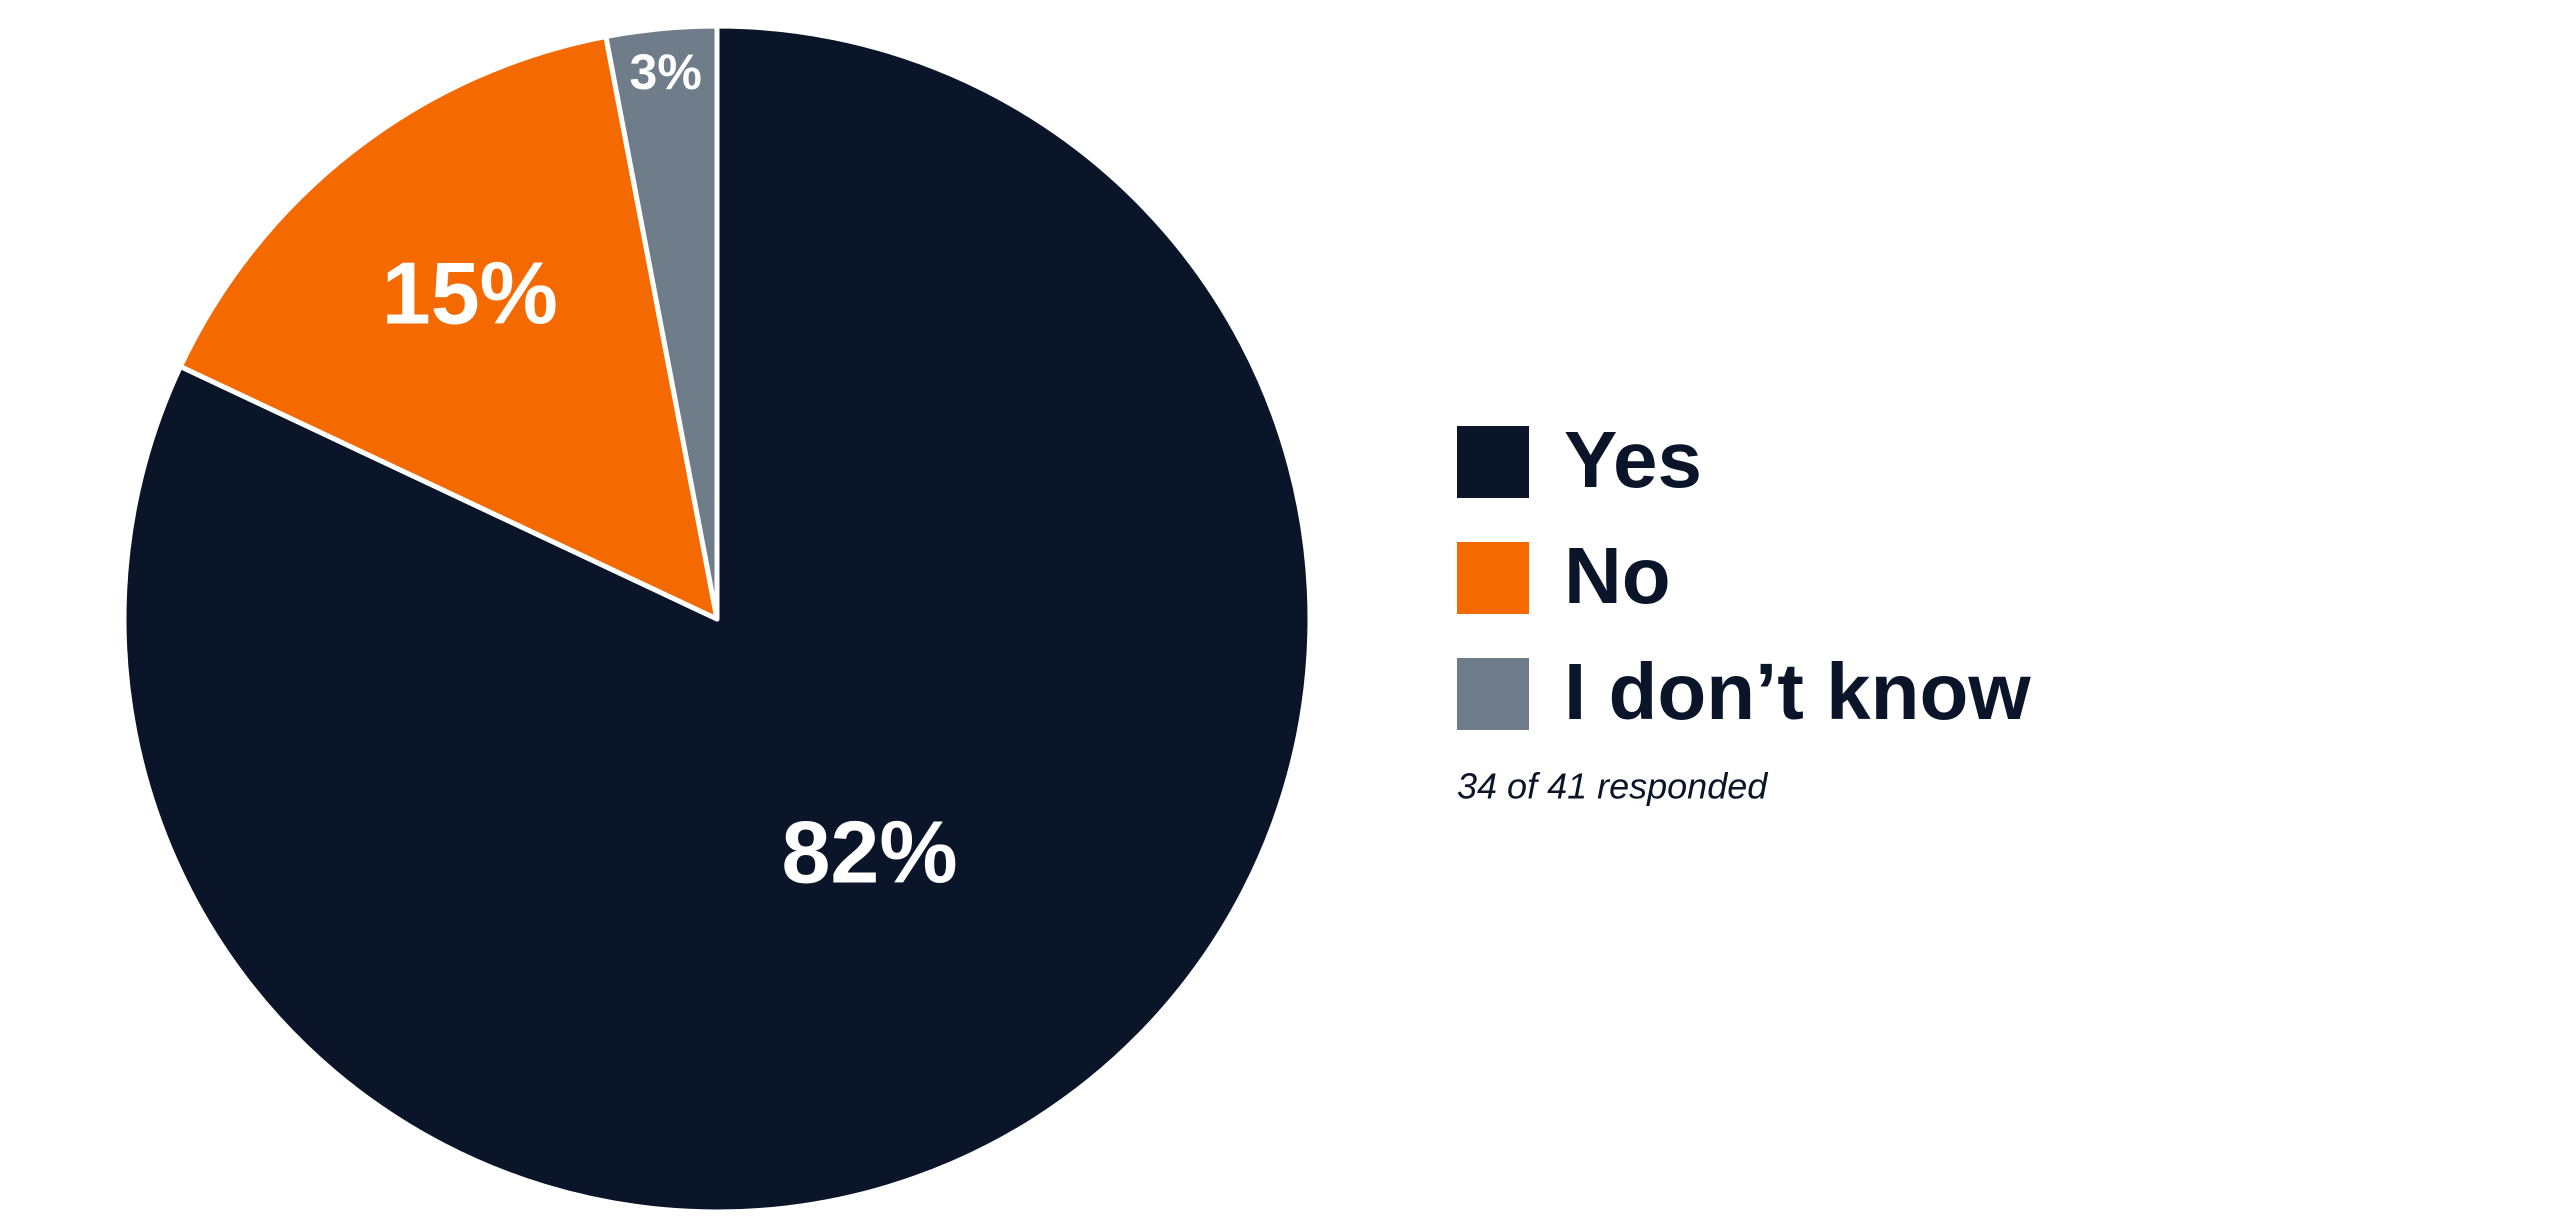 The height and width of the screenshot is (1232, 2560). Describe the element at coordinates (869, 852) in the screenshot. I see `data-label: 82%` at that location.